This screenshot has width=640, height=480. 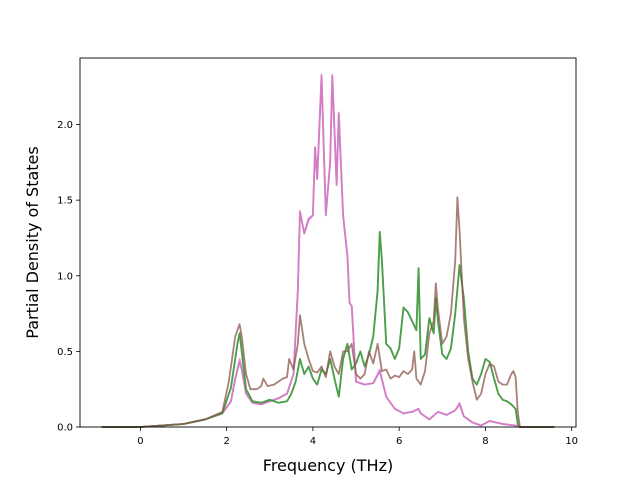 What do you see at coordinates (485, 441) in the screenshot?
I see `x-tick-label: 8` at bounding box center [485, 441].